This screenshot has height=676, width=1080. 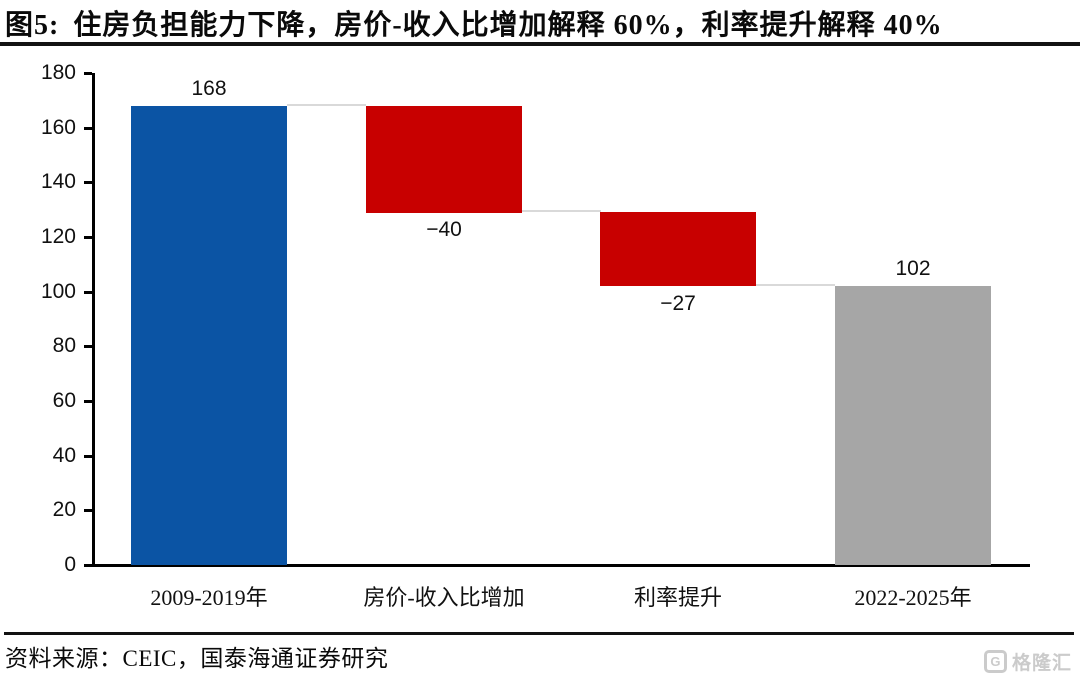 What do you see at coordinates (197, 658) in the screenshot?
I see `source-line: 资料来源：CEIC，国泰海通证券研究` at bounding box center [197, 658].